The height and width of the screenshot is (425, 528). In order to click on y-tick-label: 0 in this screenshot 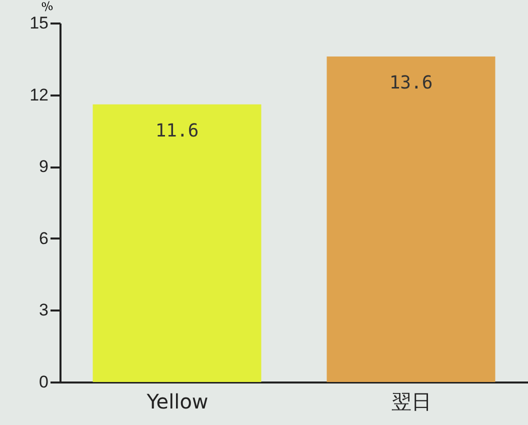, I will do `click(43, 382)`.